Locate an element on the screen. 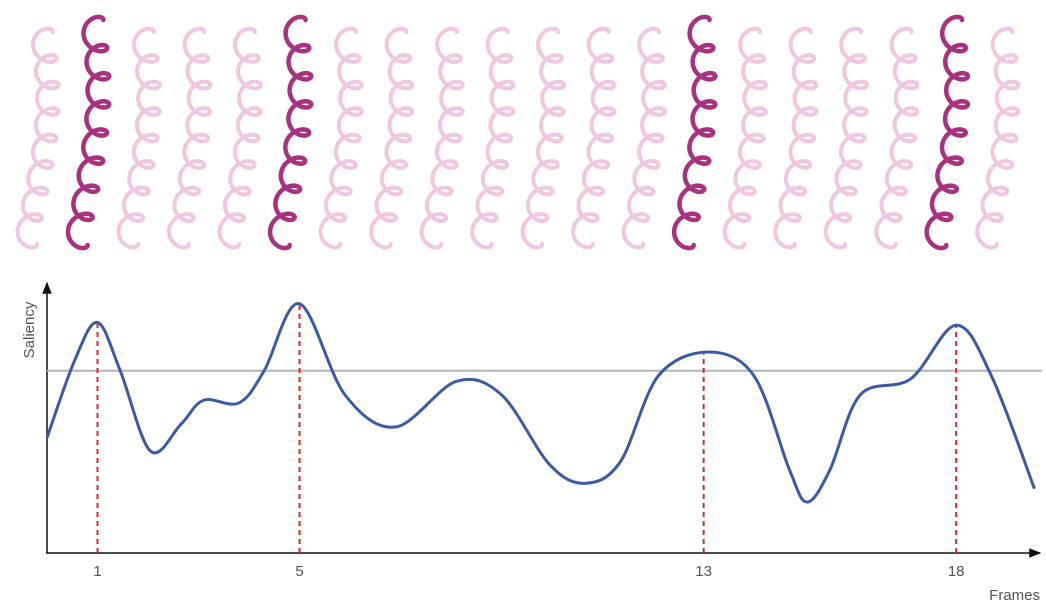 This screenshot has height=613, width=1046. x-axis-label: Frames is located at coordinates (1014, 595).